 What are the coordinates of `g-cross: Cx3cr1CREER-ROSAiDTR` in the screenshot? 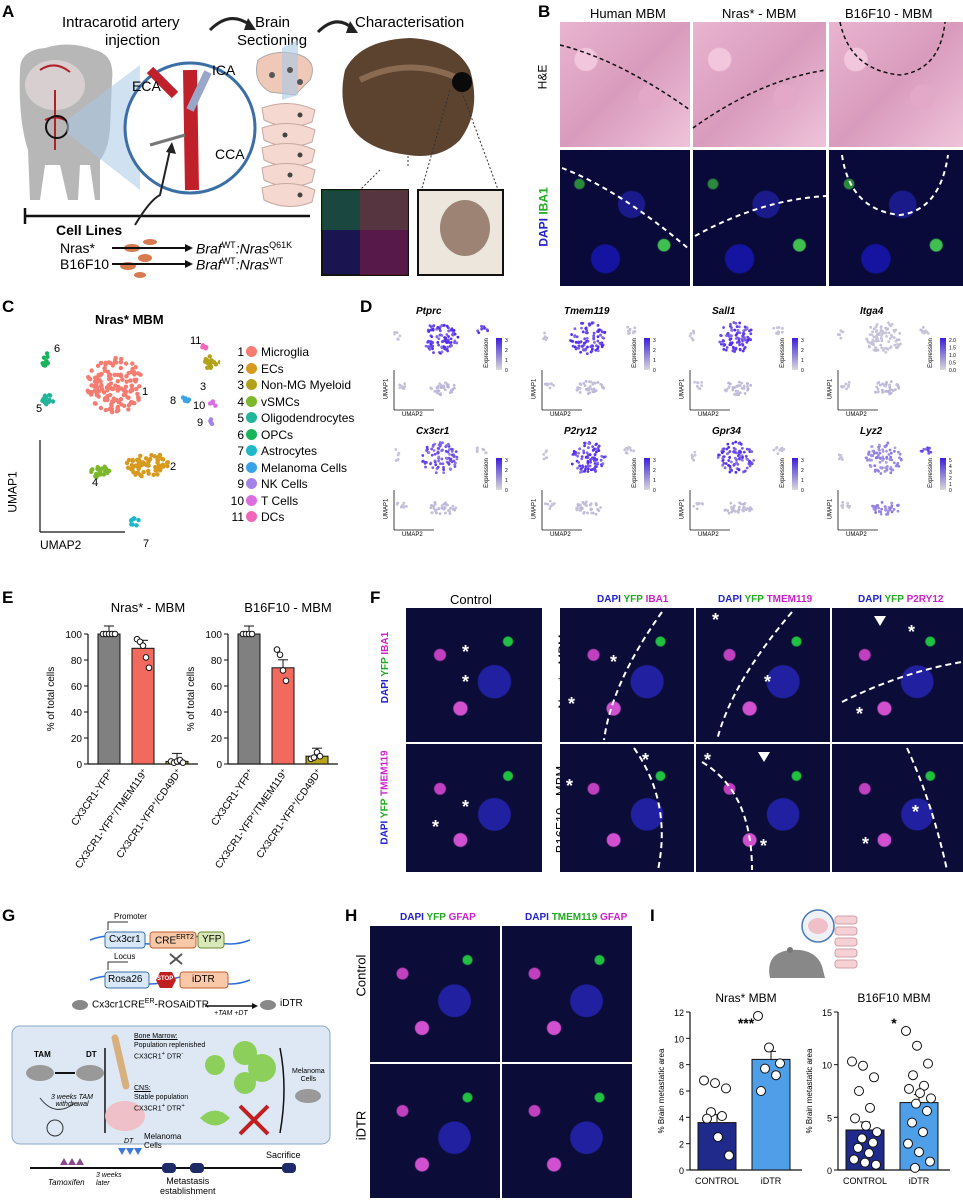 It's located at (150, 1004).